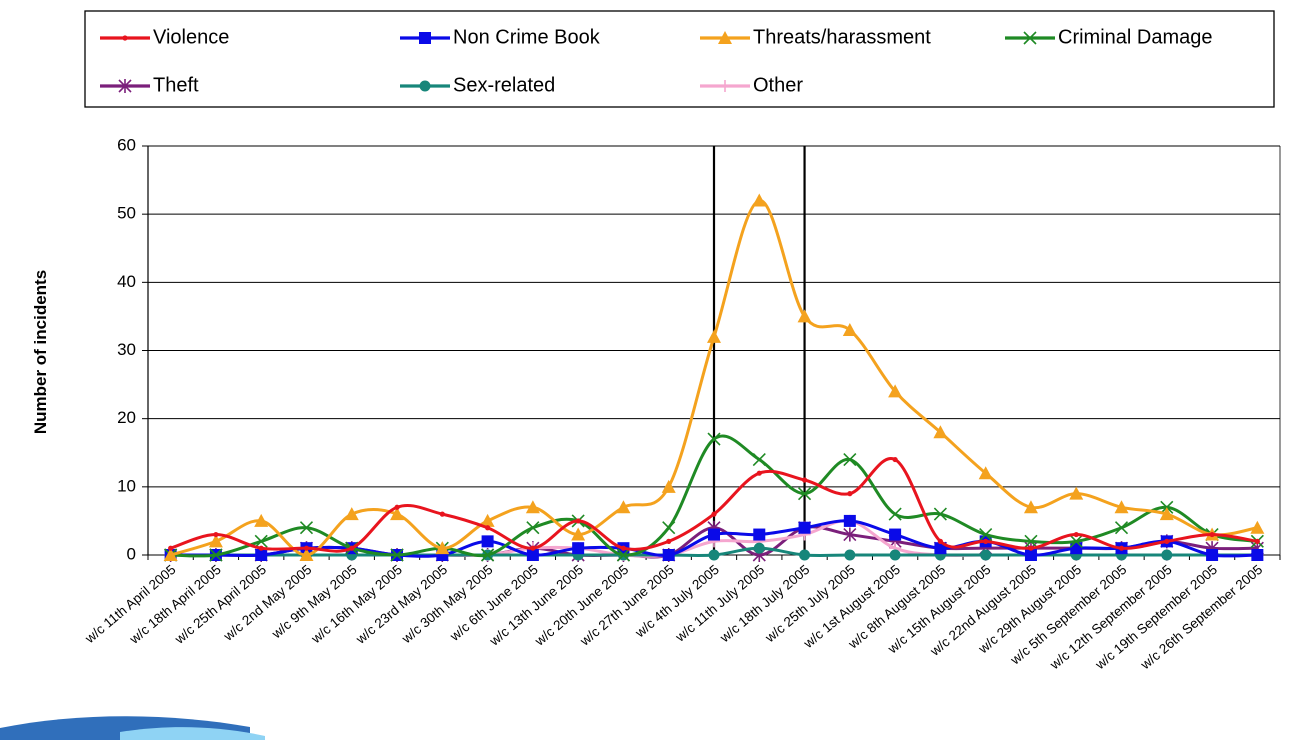 Image resolution: width=1291 pixels, height=740 pixels. What do you see at coordinates (191, 37) in the screenshot?
I see `legend-label: Violence` at bounding box center [191, 37].